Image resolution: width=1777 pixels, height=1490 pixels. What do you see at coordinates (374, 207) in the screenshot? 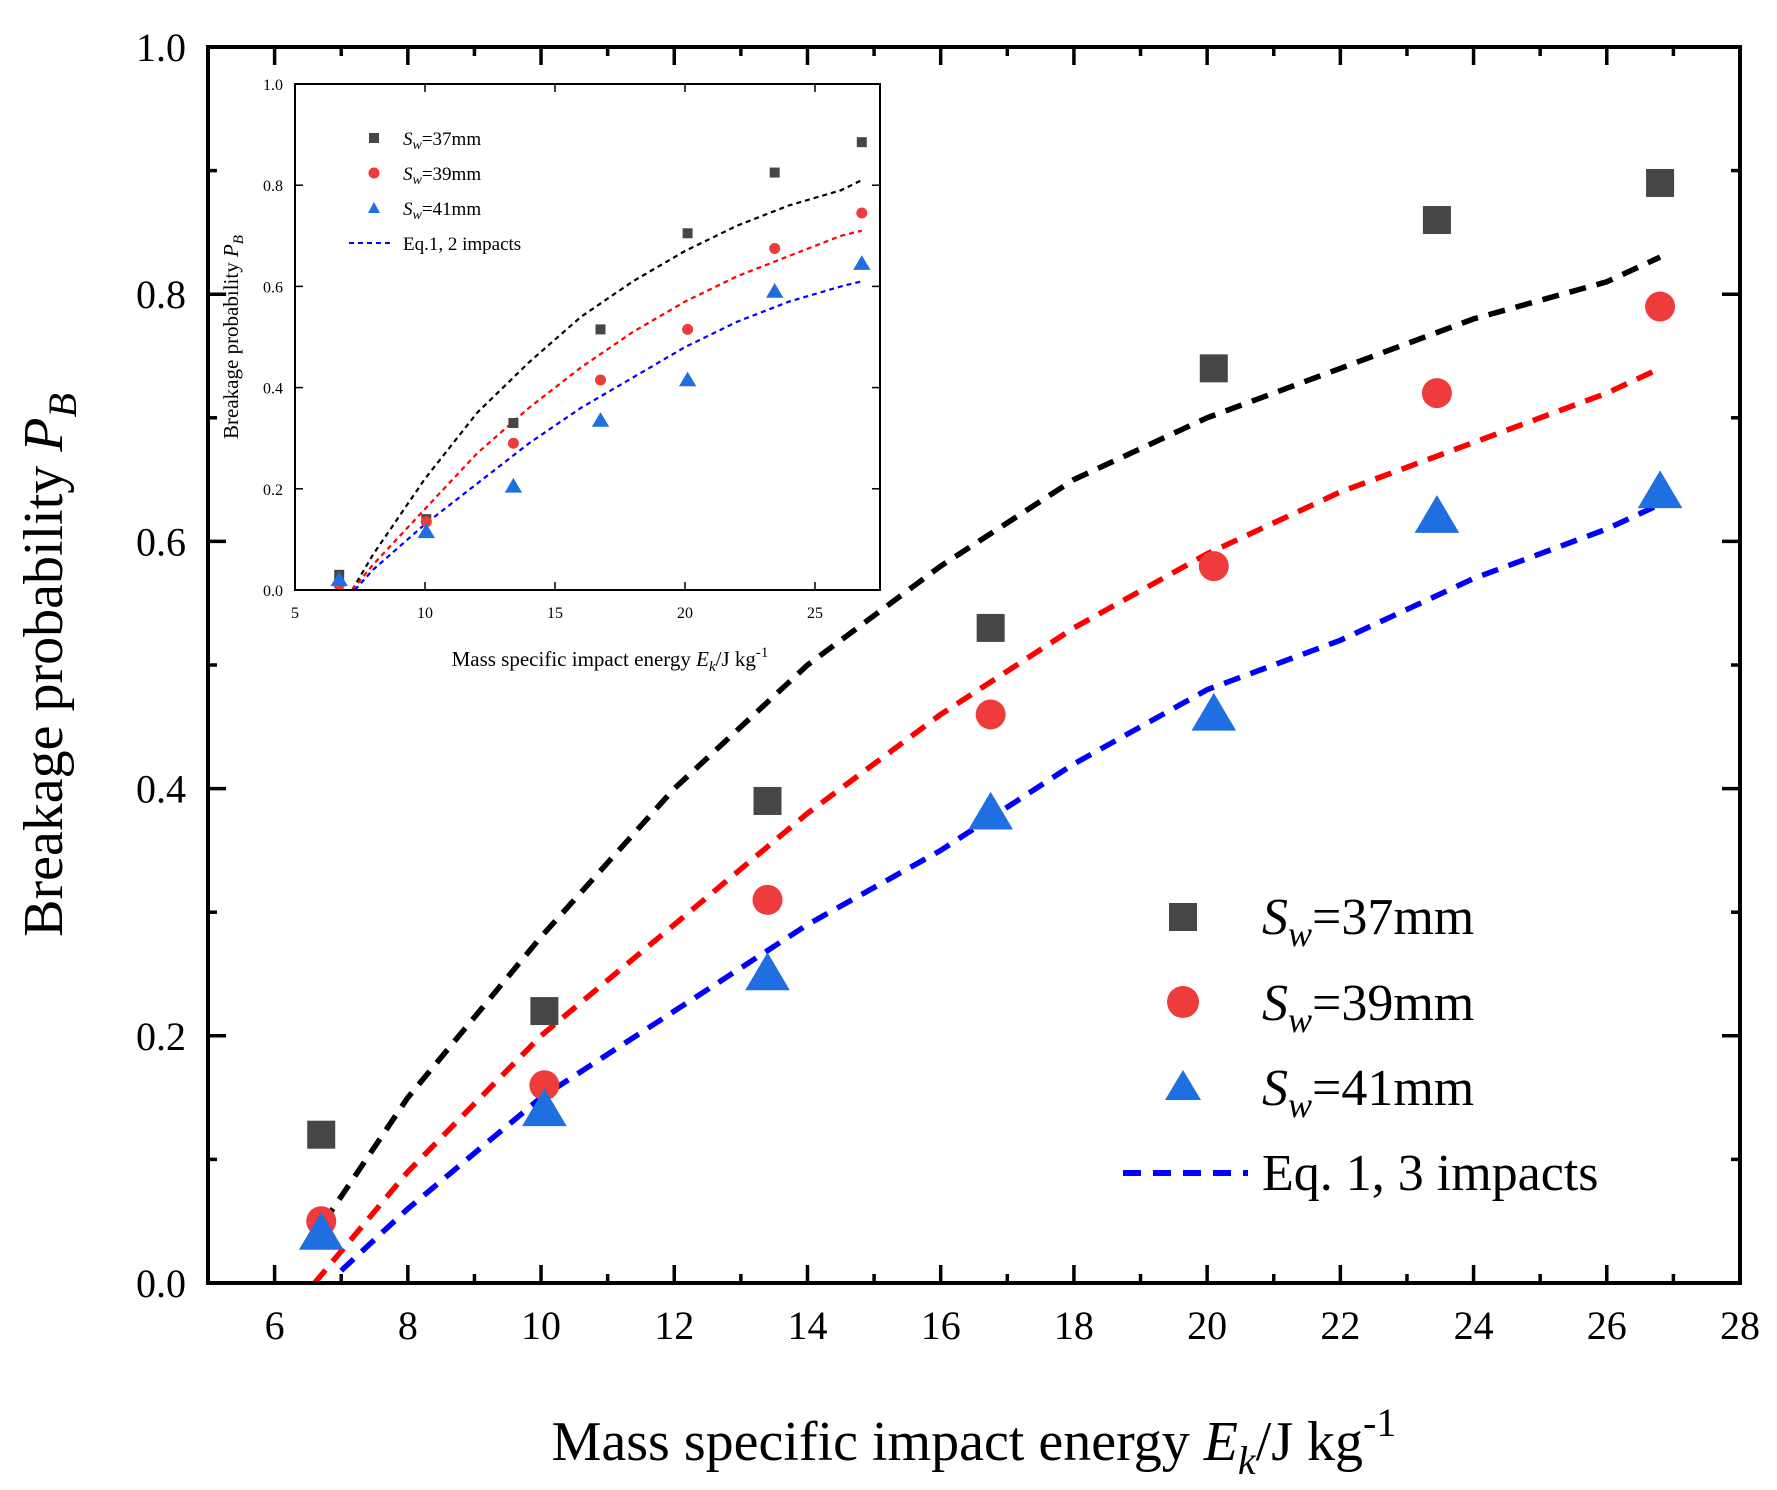
I see `inset-legend-marker-sw41` at bounding box center [374, 207].